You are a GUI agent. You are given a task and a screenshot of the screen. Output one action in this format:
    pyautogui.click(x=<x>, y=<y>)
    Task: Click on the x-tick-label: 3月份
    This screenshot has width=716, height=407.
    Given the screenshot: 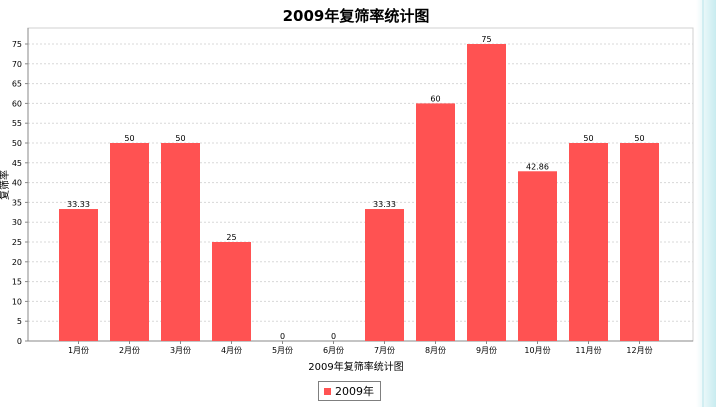 What is the action you would take?
    pyautogui.click(x=180, y=350)
    